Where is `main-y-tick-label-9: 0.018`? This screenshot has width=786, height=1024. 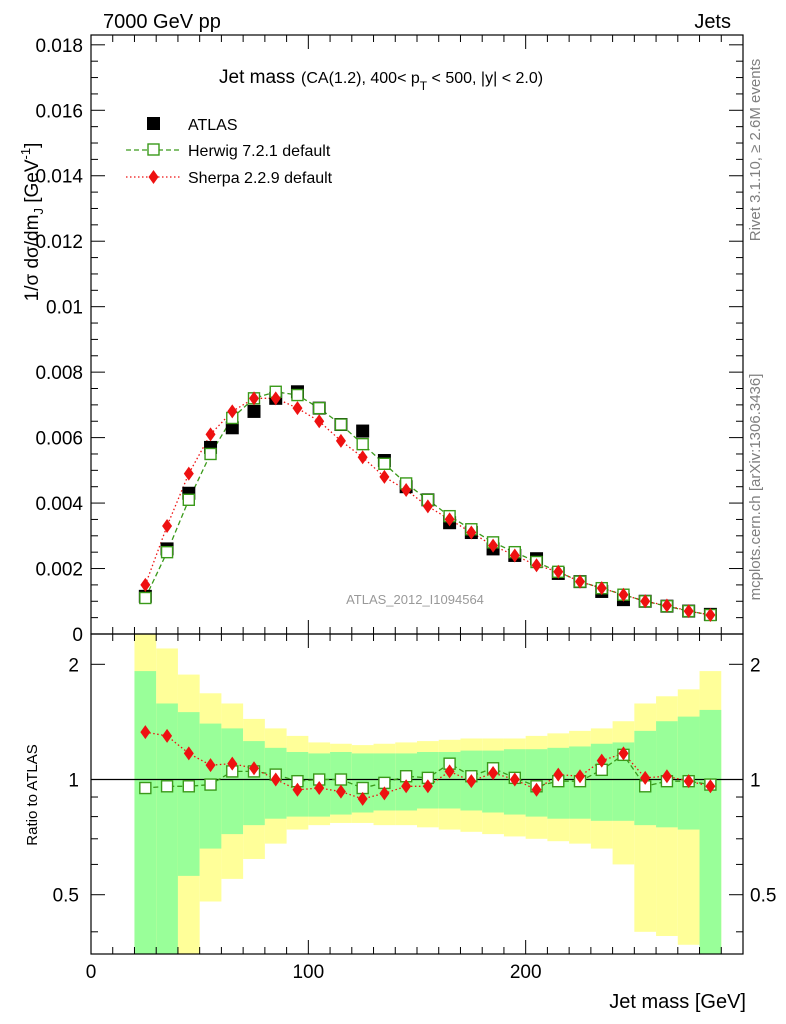
main-y-tick-label-9: 0.018 is located at coordinates (59, 46).